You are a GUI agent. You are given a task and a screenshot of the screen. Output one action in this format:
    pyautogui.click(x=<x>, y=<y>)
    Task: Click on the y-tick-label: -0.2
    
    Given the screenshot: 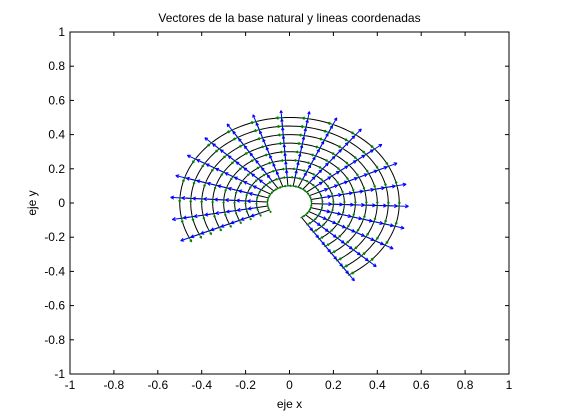 What is the action you would take?
    pyautogui.click(x=54, y=237)
    